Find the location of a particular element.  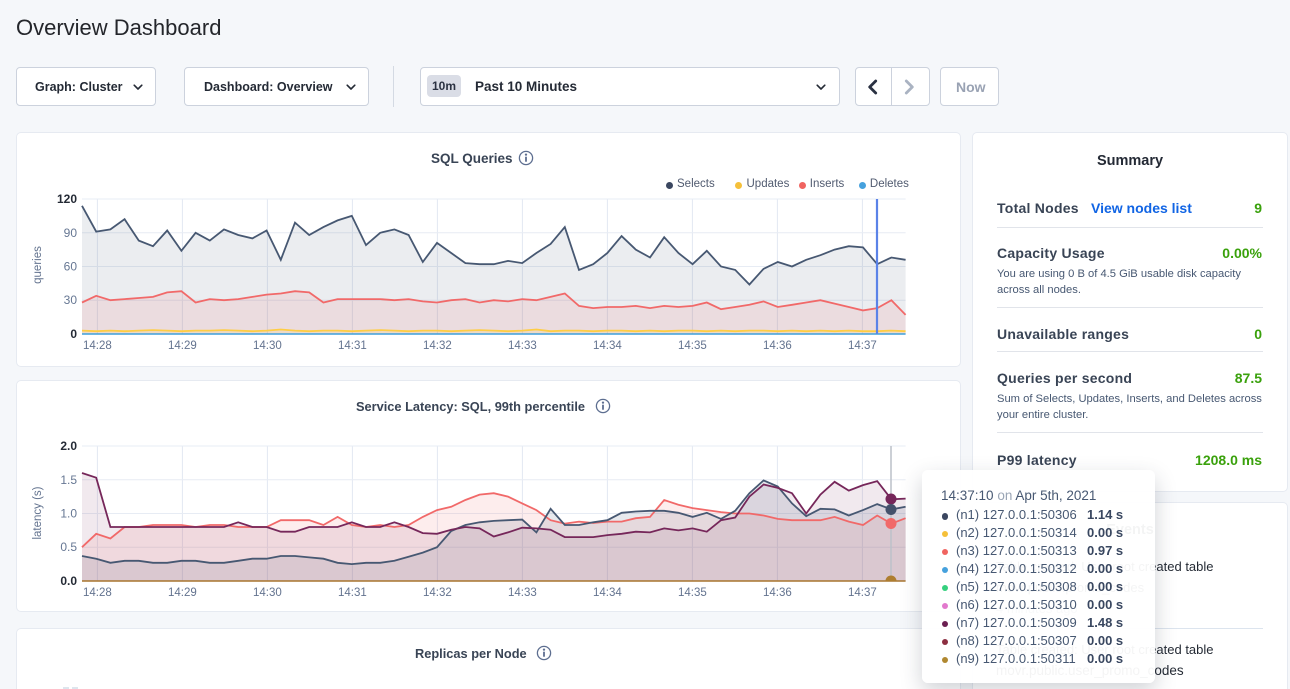

svg-text: 0.5 is located at coordinates (68, 547).